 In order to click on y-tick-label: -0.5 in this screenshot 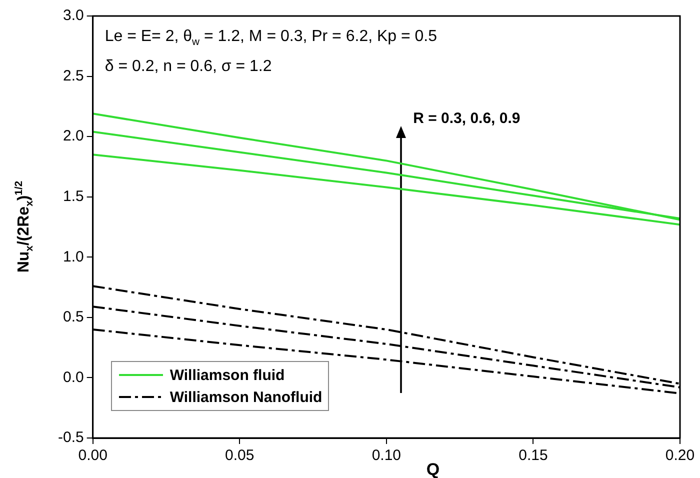, I will do `click(71, 437)`.